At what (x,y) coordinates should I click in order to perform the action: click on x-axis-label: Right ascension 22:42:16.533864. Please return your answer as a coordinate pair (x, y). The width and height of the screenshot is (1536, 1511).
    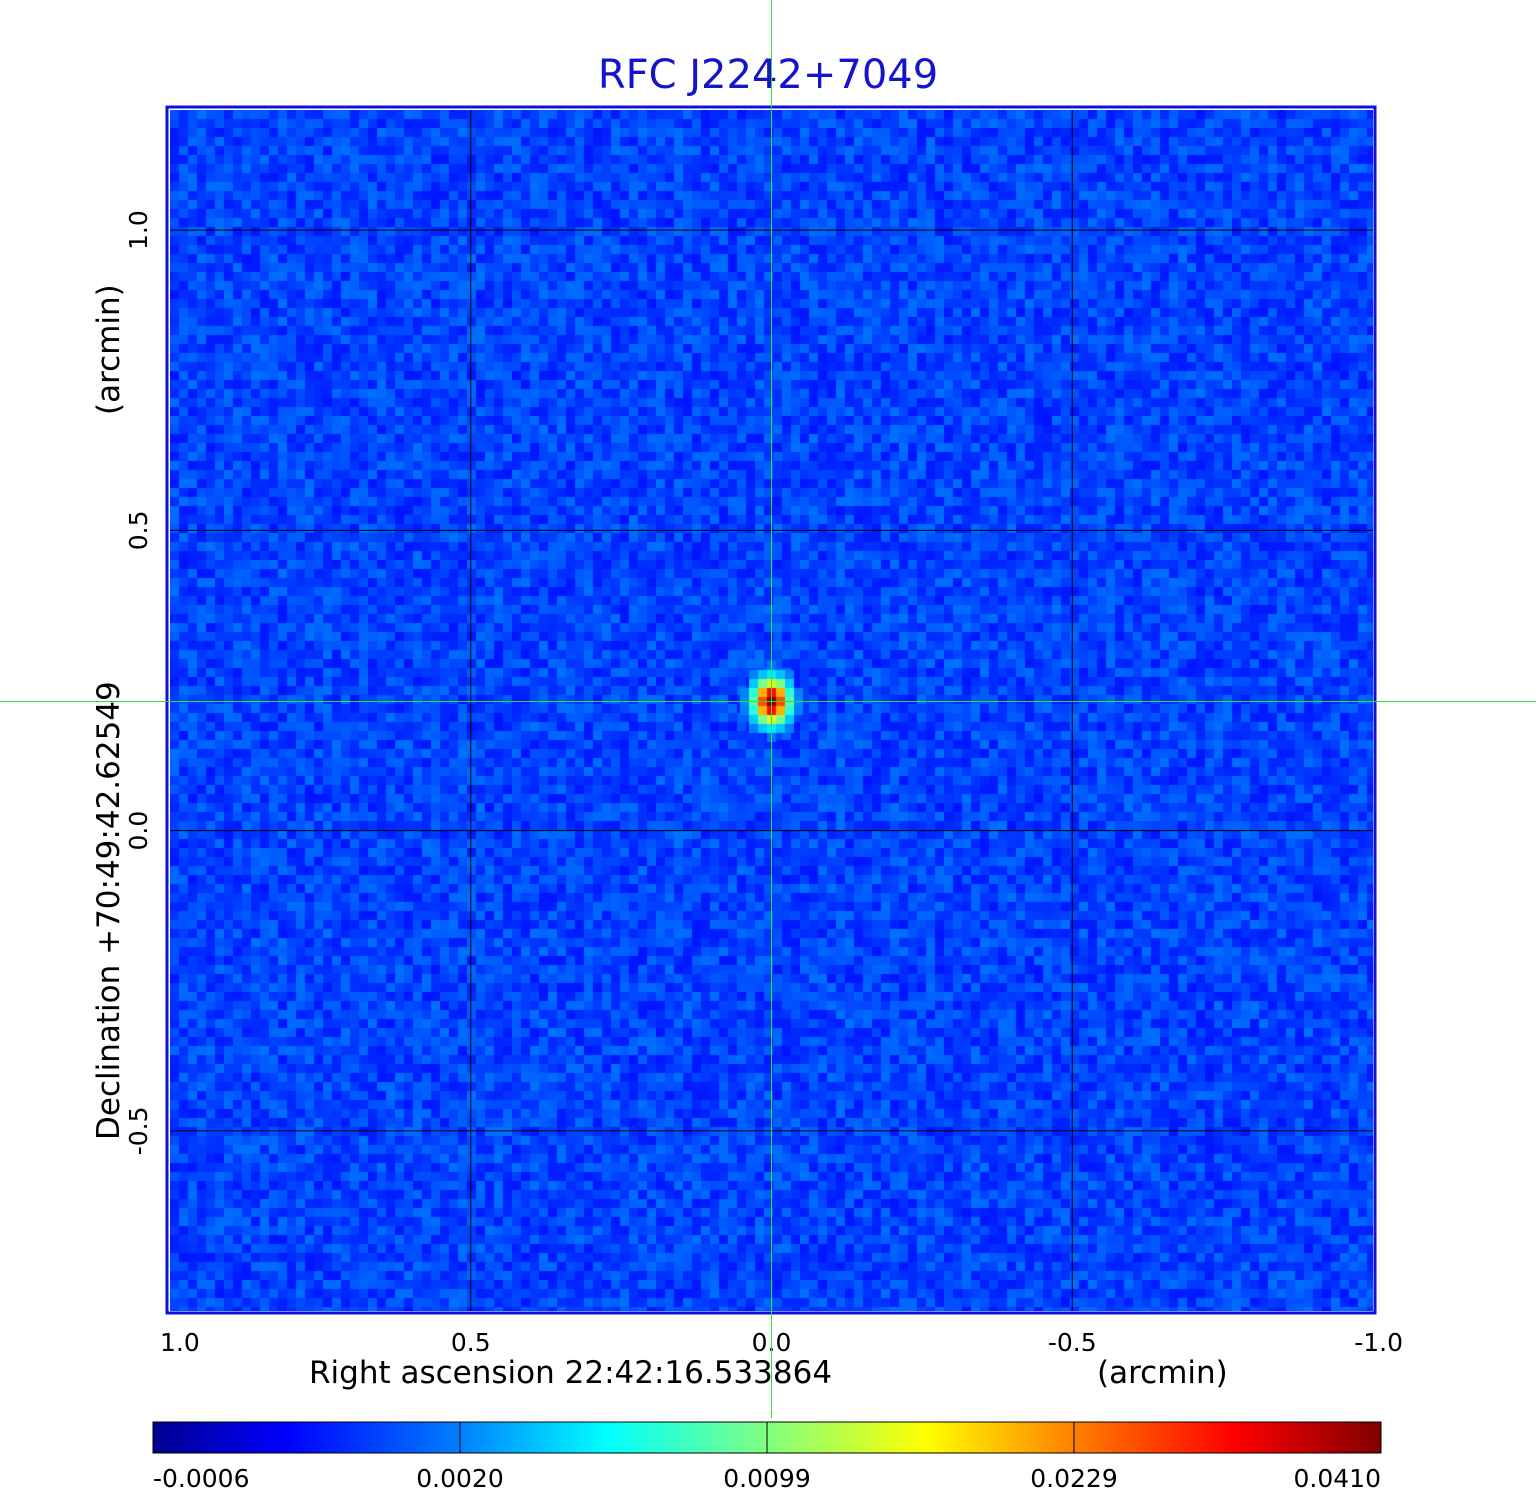
    Looking at the image, I should click on (570, 1373).